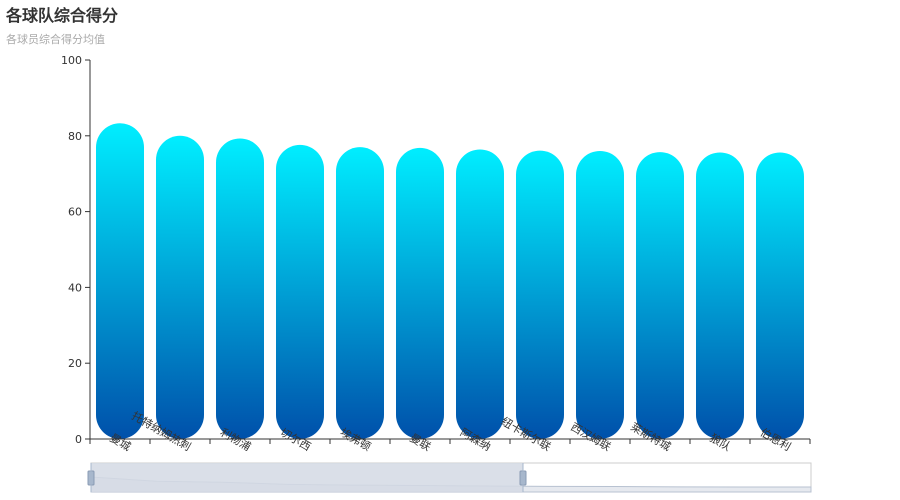  Describe the element at coordinates (71, 60) in the screenshot. I see `y-tick-label: 100` at that location.